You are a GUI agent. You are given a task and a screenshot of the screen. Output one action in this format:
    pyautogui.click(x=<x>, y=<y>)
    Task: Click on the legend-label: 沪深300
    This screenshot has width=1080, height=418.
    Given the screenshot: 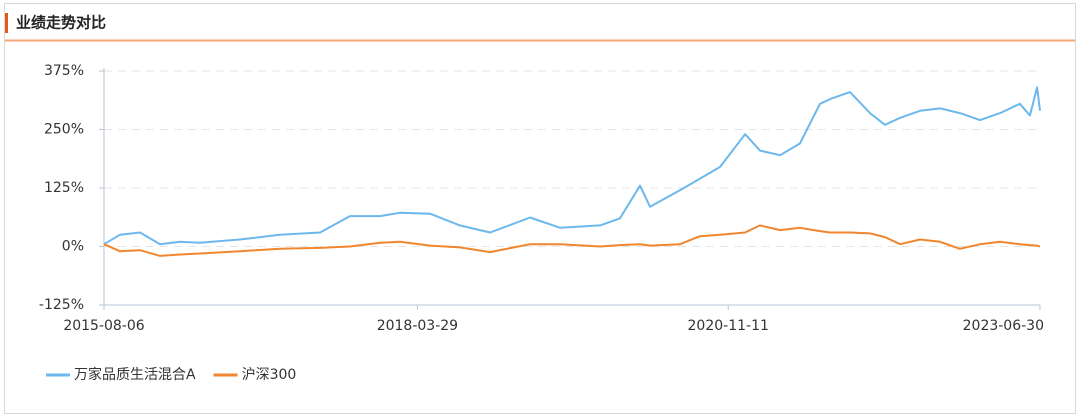 What is the action you would take?
    pyautogui.click(x=269, y=375)
    